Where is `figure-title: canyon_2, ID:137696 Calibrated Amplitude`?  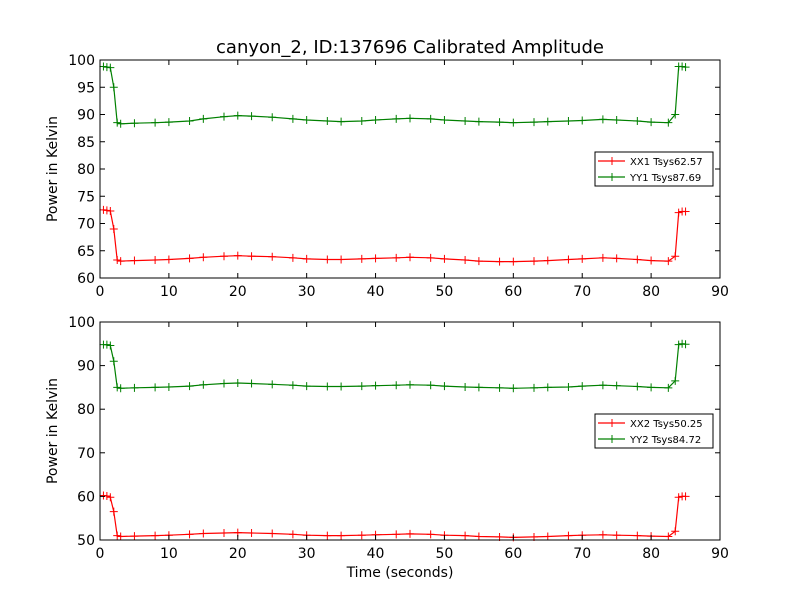 figure-title: canyon_2, ID:137696 Calibrated Amplitude is located at coordinates (410, 47).